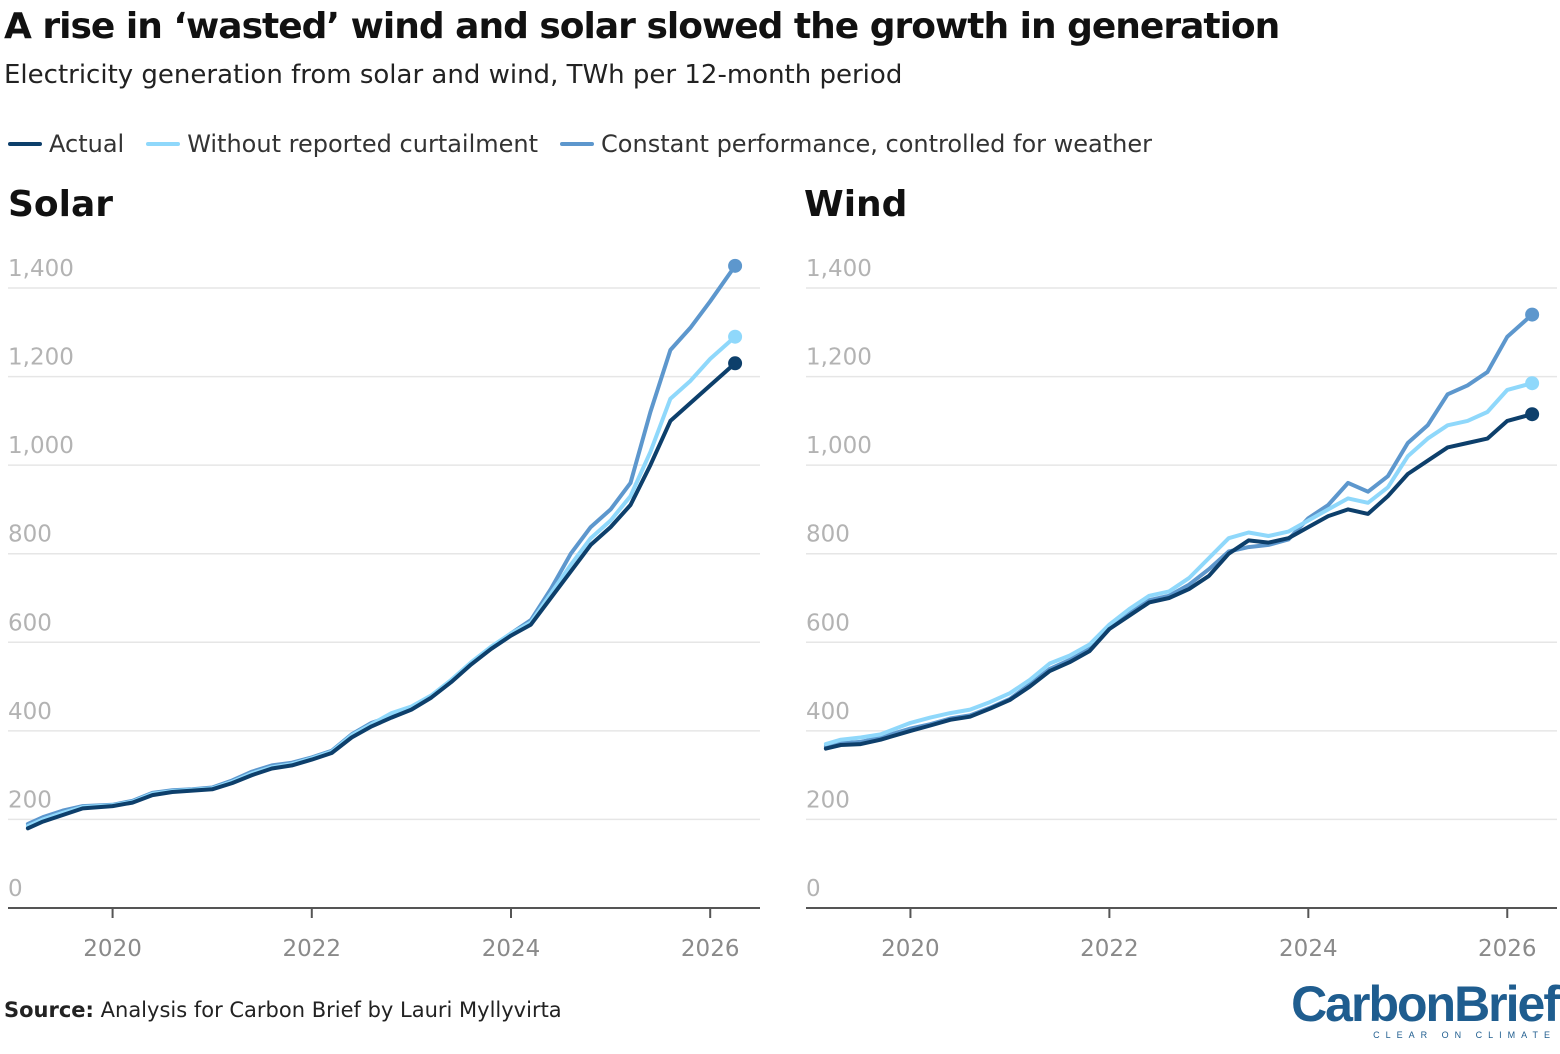 The width and height of the screenshot is (1560, 1054). I want to click on wind-ytick-label-800: 800, so click(828, 535).